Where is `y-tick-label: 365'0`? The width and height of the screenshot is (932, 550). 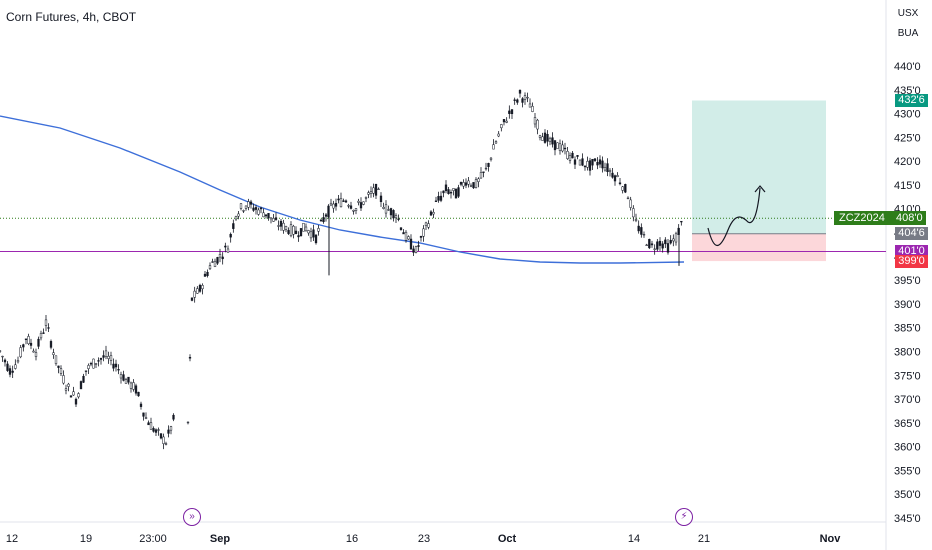 y-tick-label: 365'0 is located at coordinates (907, 424).